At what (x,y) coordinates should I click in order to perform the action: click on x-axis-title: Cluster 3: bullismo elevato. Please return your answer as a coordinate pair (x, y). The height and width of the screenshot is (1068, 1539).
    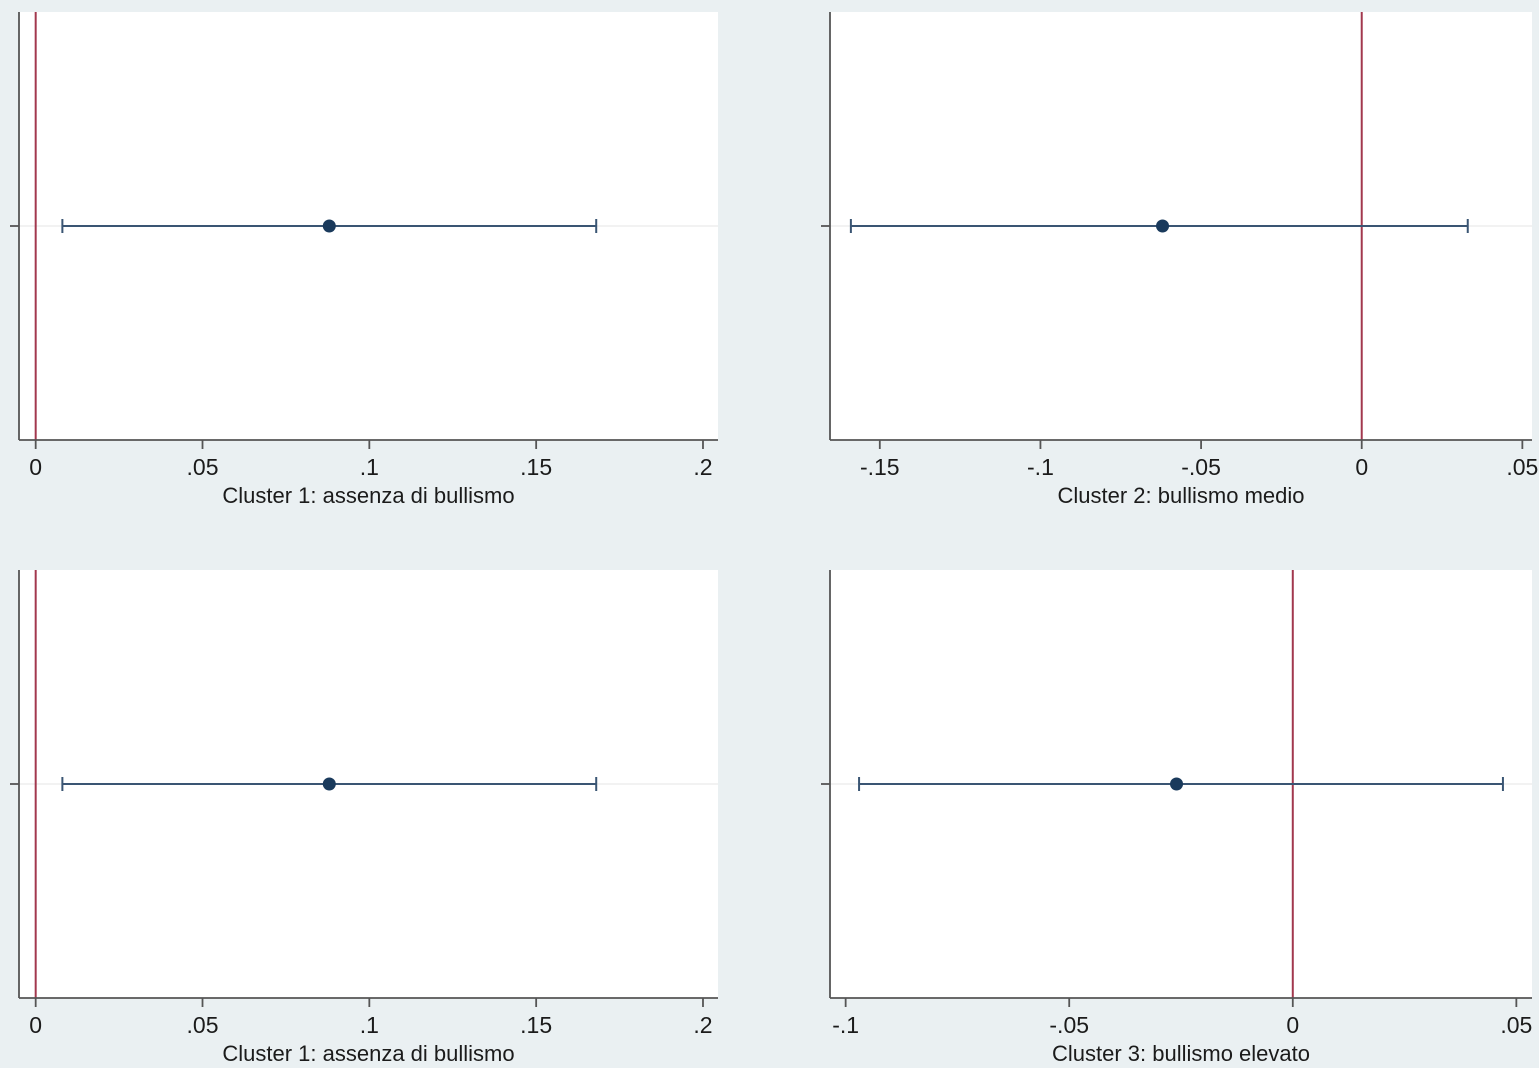
    Looking at the image, I should click on (1181, 1053).